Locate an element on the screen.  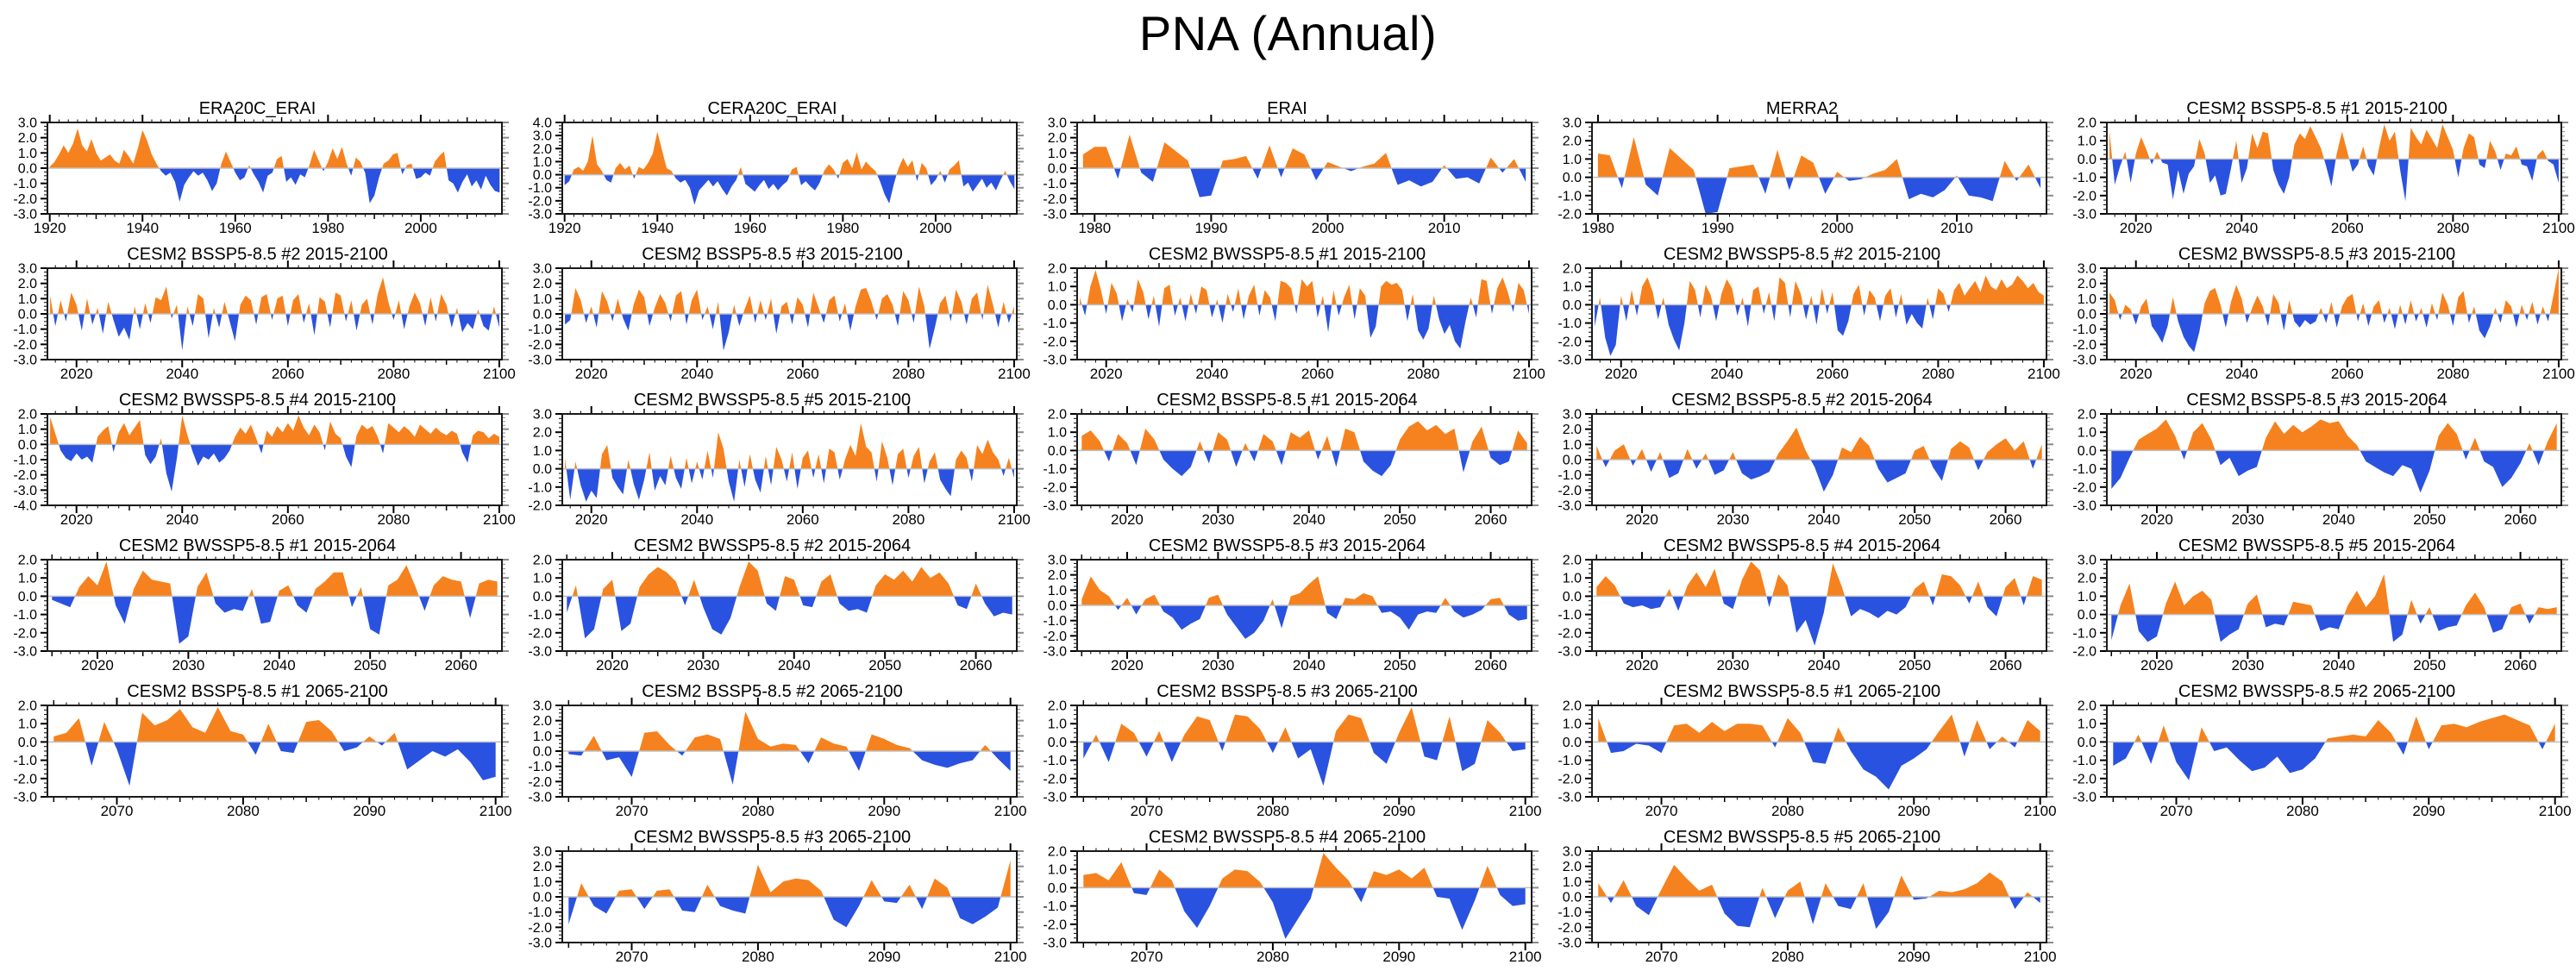
svg-text: 2100 is located at coordinates (2555, 811).